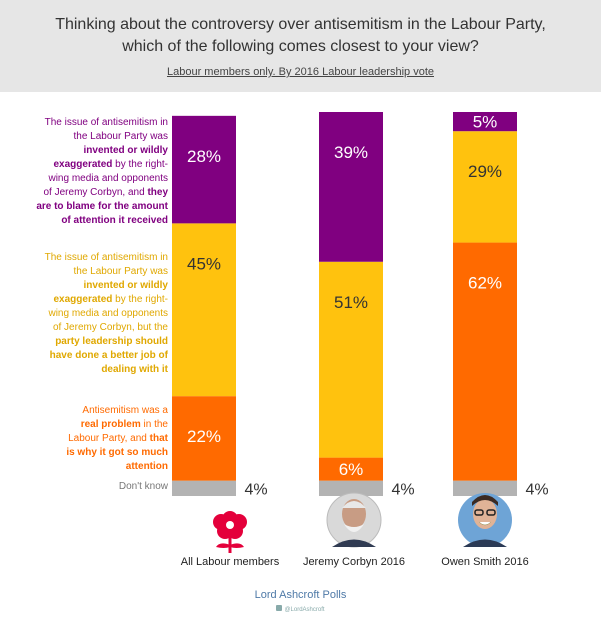 This screenshot has height=631, width=601. Describe the element at coordinates (279, 608) in the screenshot. I see `twitter-icon` at that location.